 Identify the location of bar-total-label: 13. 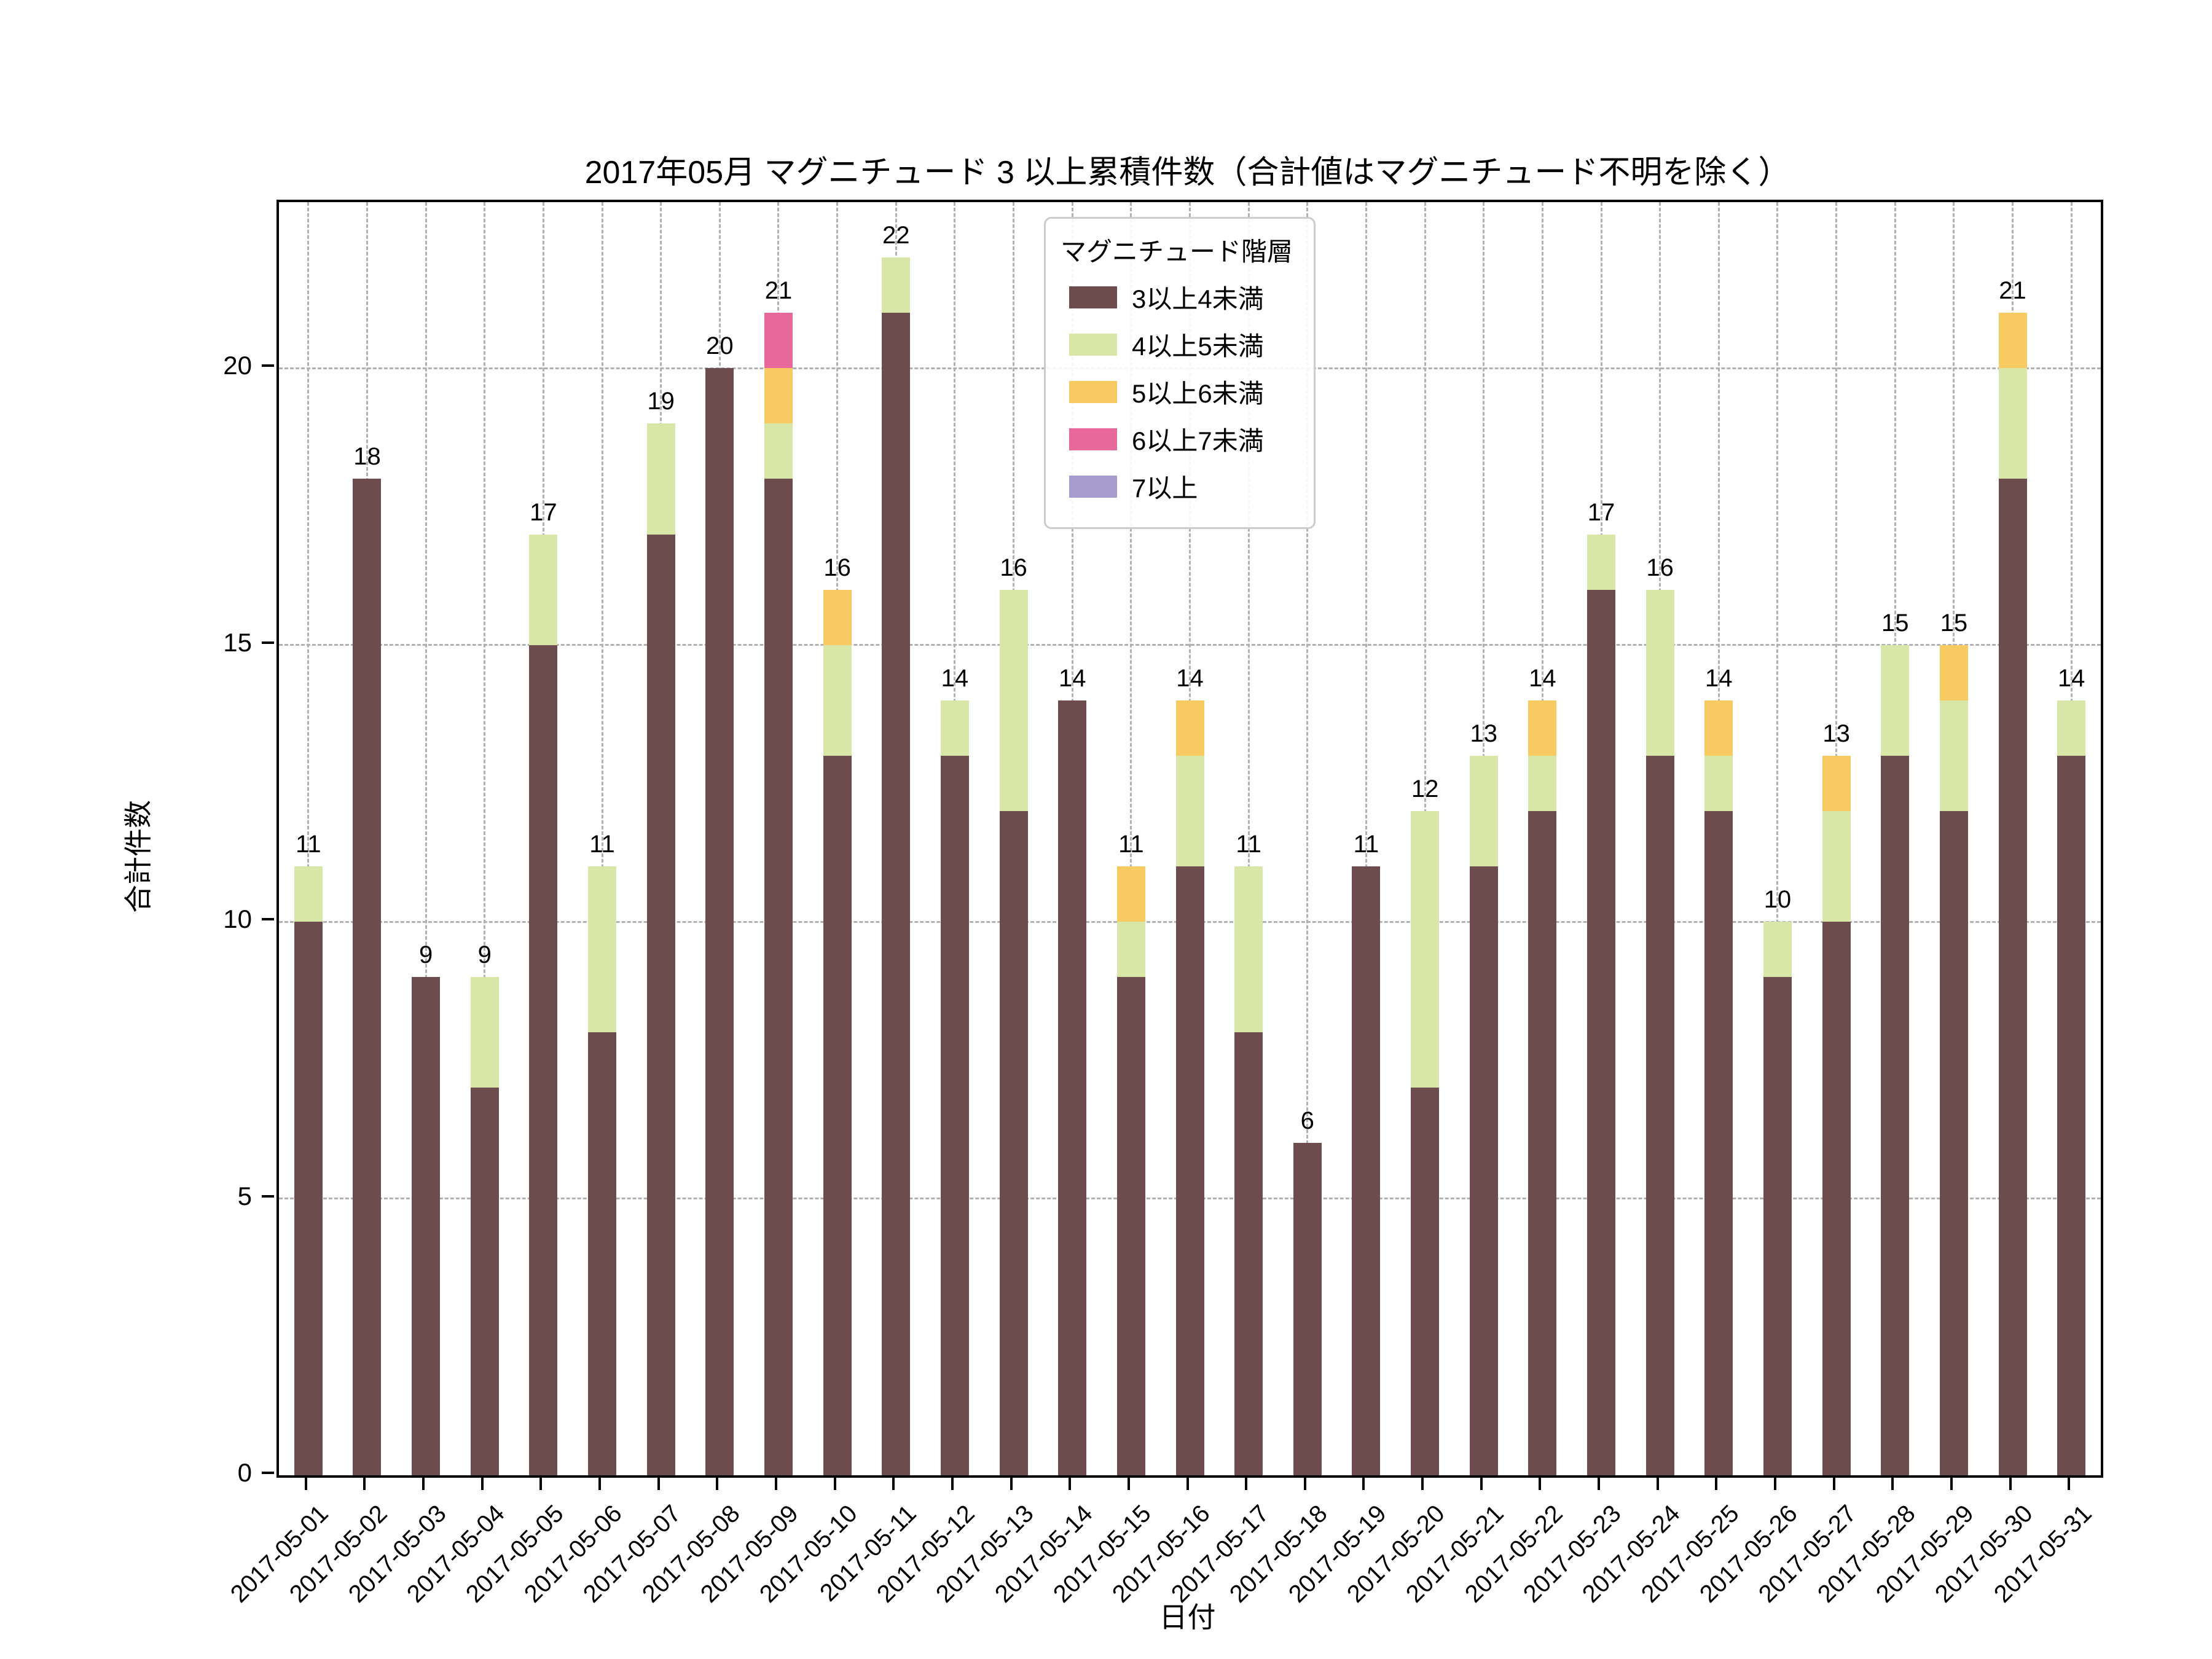
(1836, 733).